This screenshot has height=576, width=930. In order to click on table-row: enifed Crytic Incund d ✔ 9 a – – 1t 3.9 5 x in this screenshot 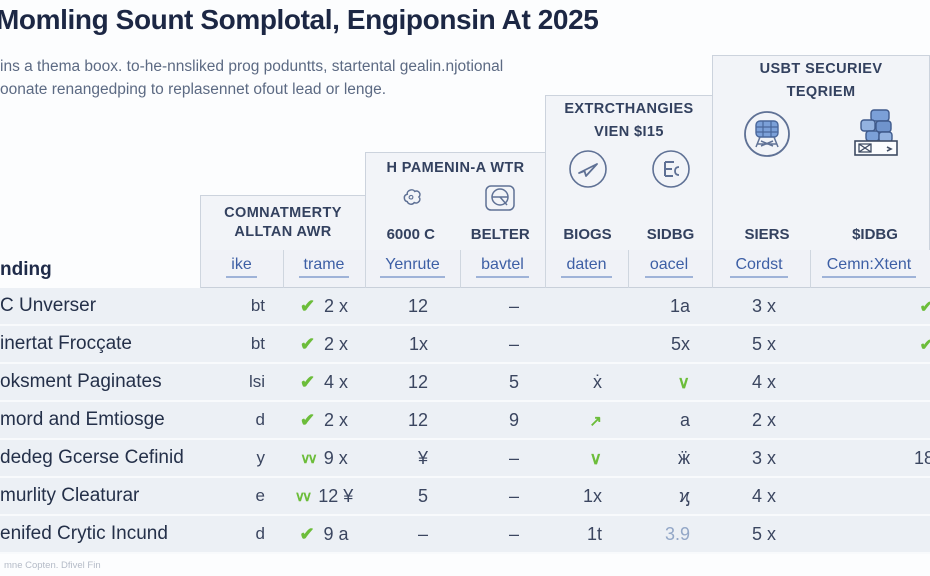, I will do `click(465, 535)`.